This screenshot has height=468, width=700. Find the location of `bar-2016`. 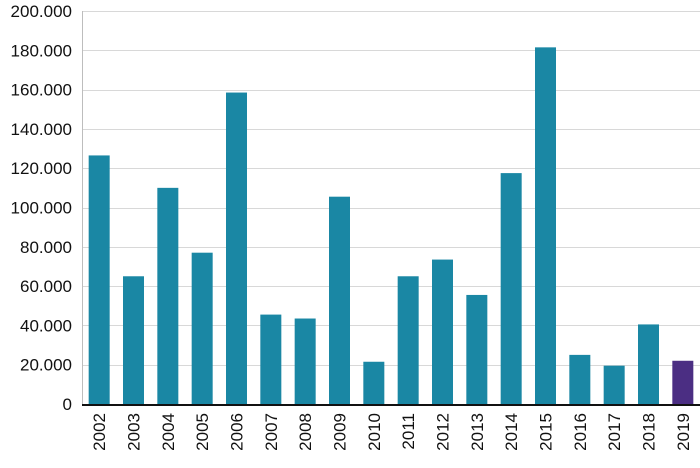

bar-2016 is located at coordinates (580, 379).